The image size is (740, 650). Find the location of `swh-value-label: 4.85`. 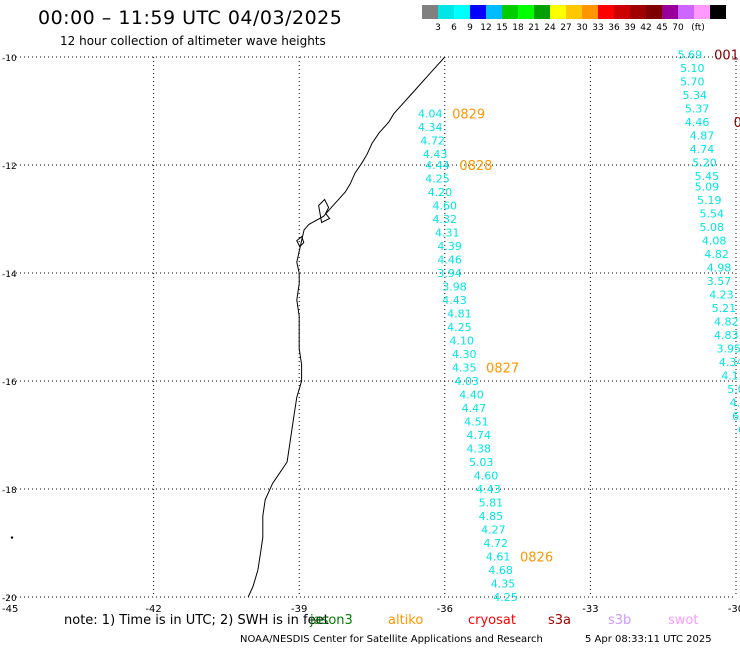

swh-value-label: 4.85 is located at coordinates (491, 516).